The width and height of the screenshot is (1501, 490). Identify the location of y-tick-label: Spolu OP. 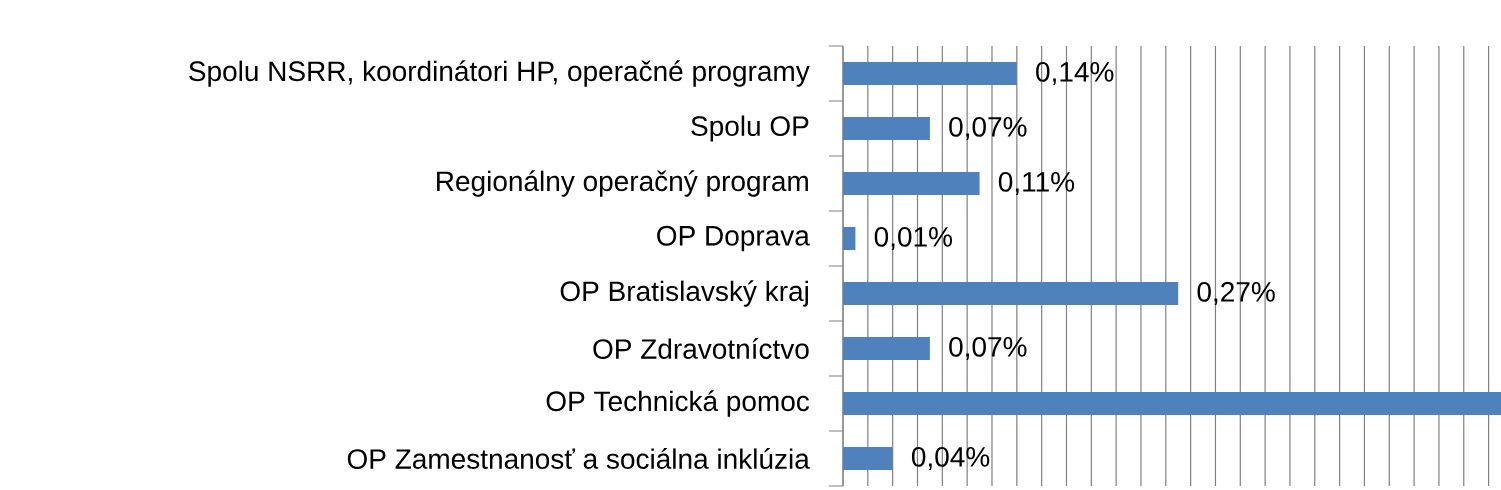
(750, 128).